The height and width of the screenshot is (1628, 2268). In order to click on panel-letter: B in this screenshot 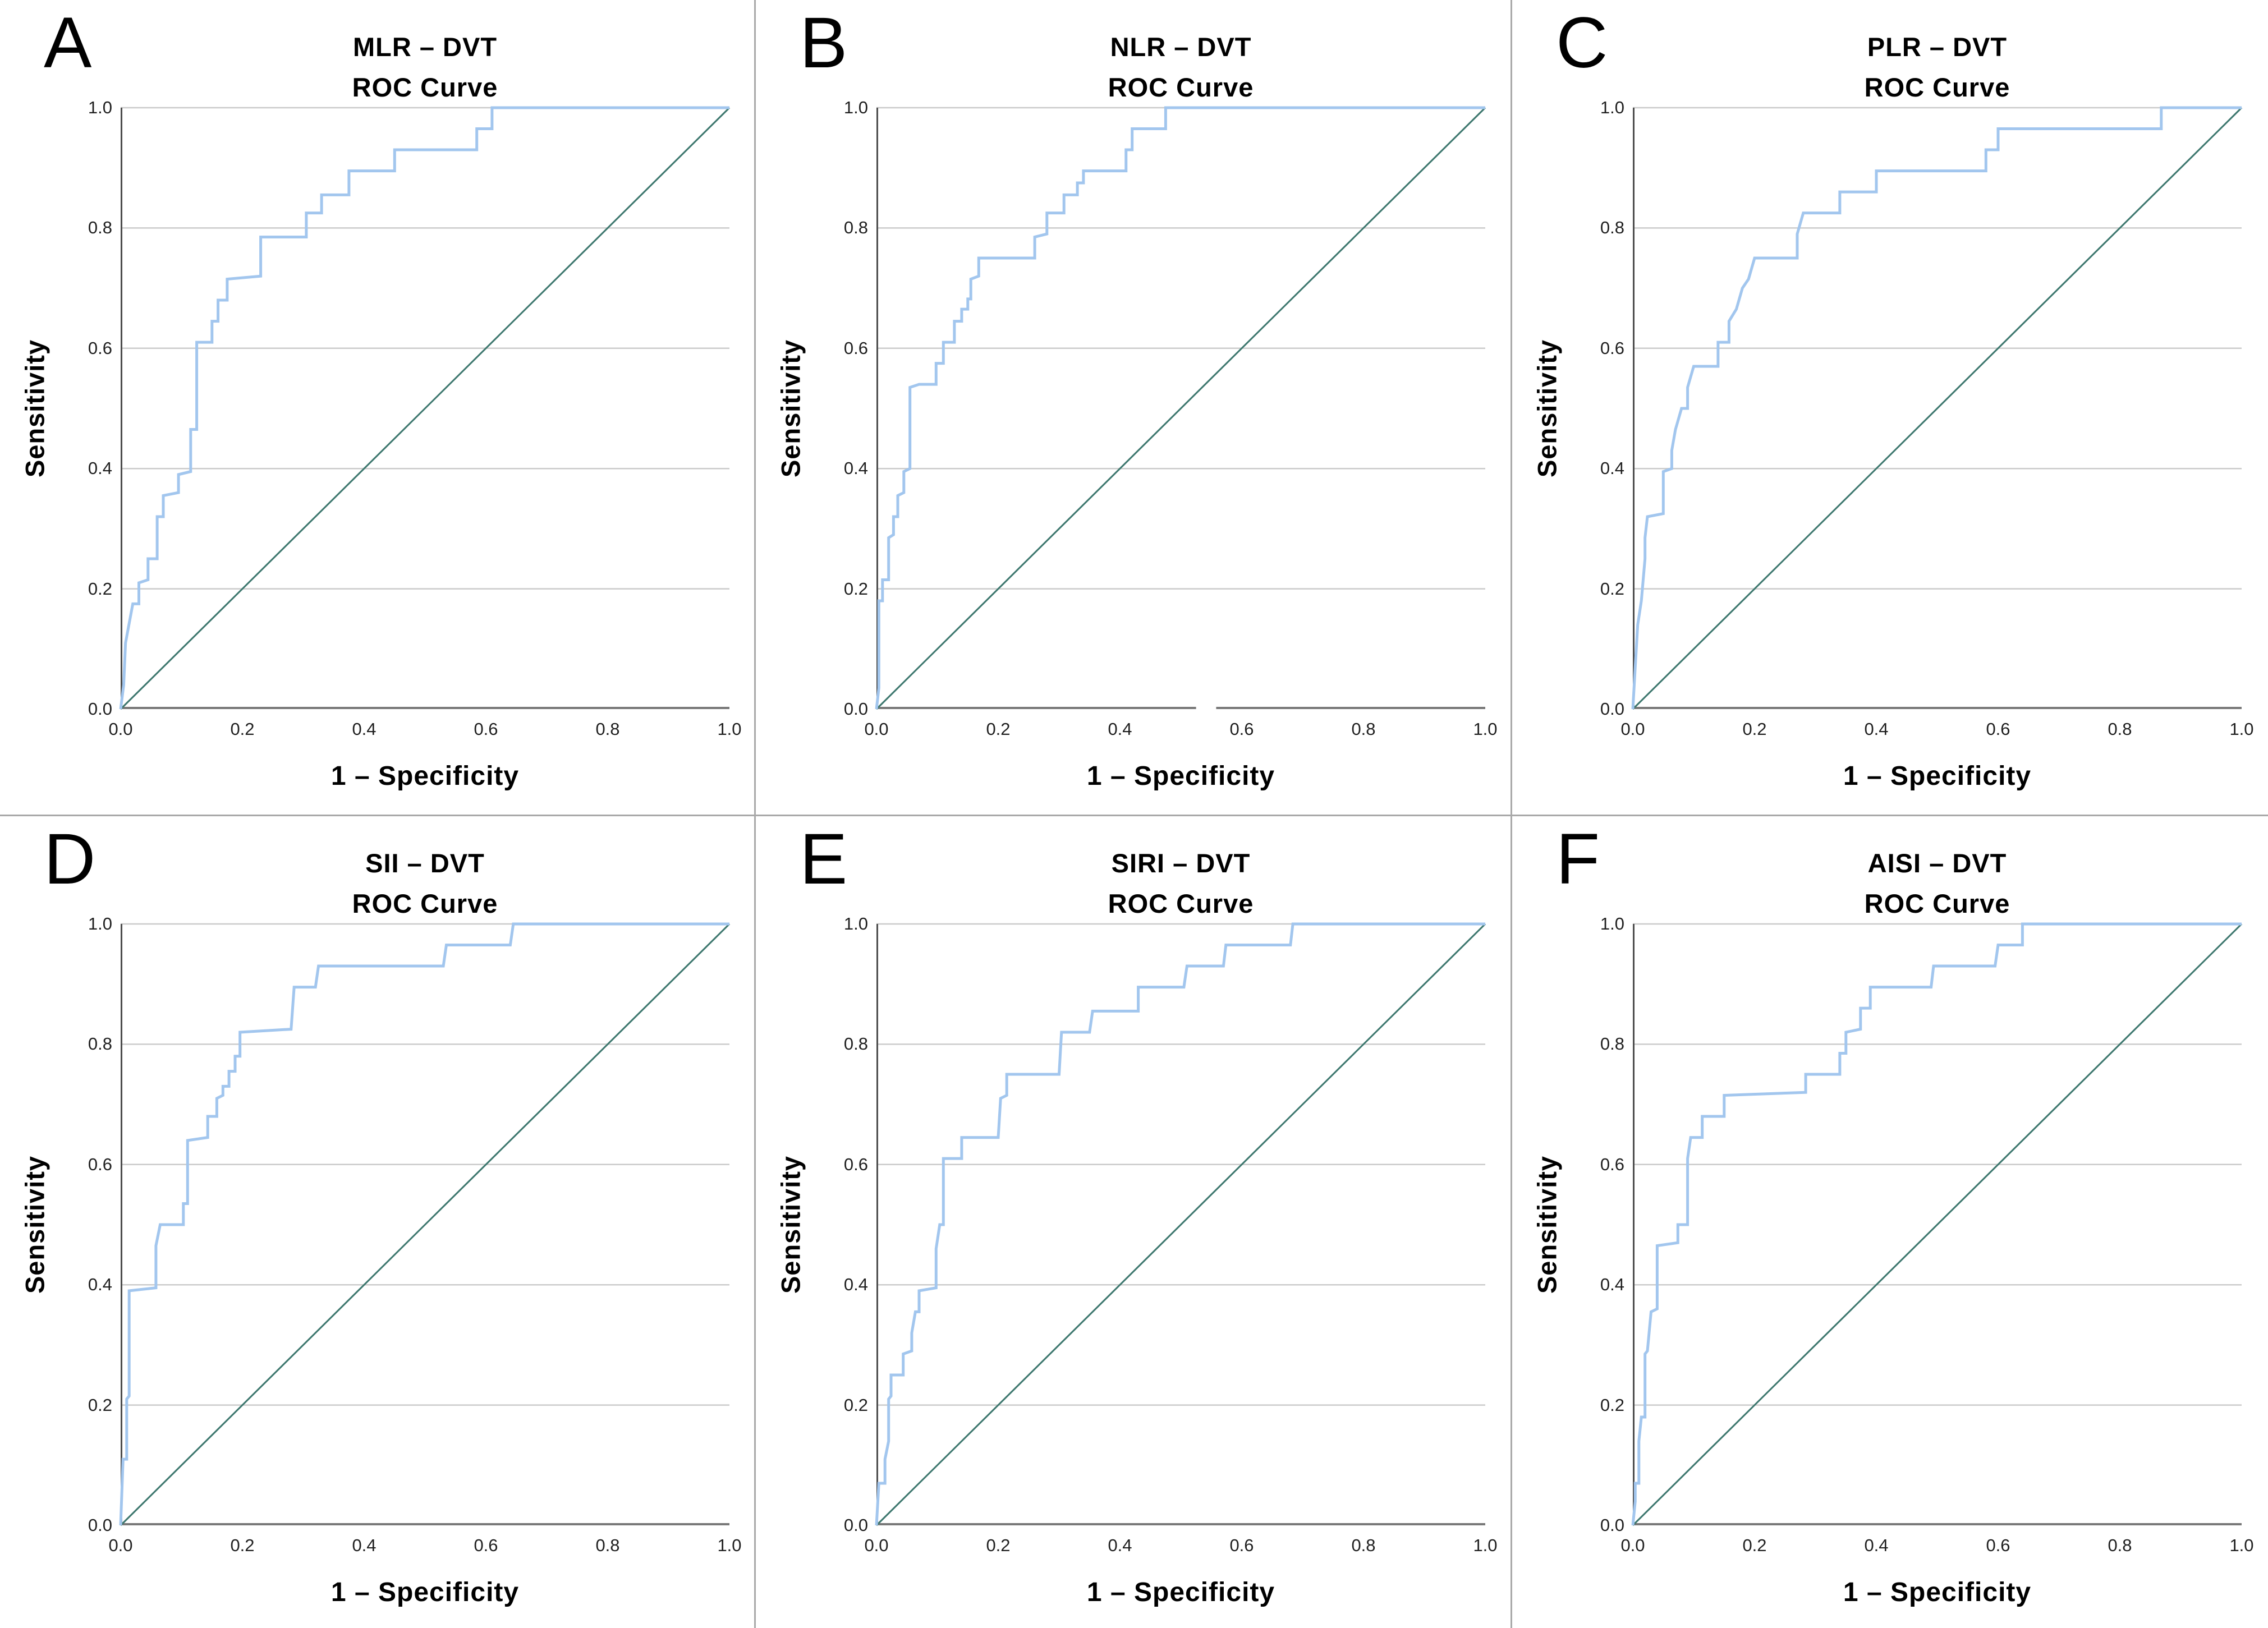, I will do `click(824, 43)`.